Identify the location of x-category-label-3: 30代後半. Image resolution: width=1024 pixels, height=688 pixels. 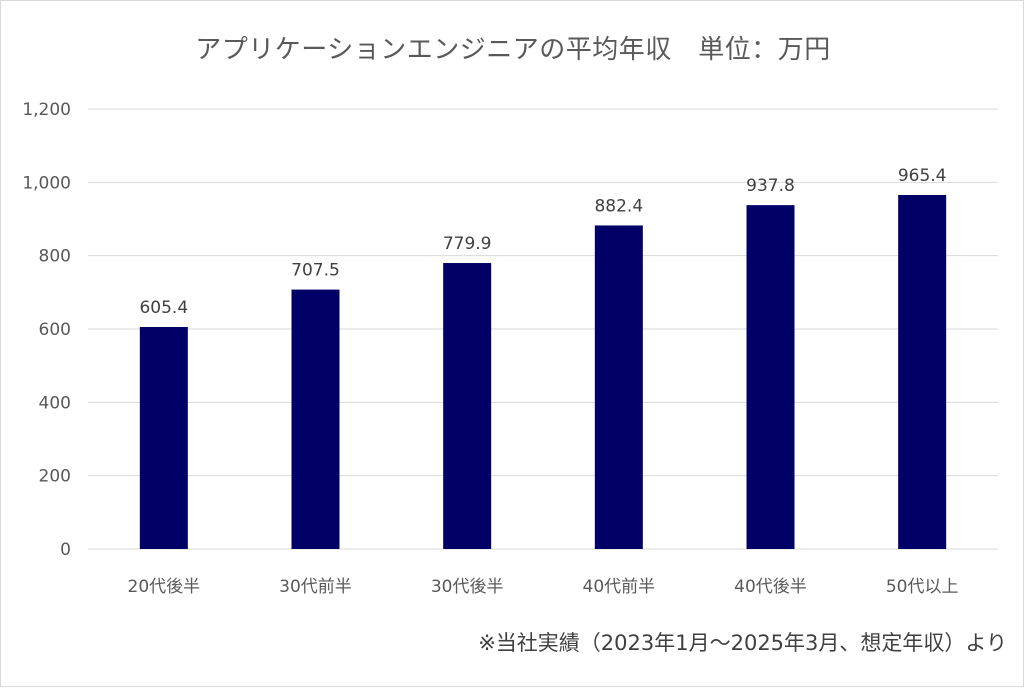
(467, 587).